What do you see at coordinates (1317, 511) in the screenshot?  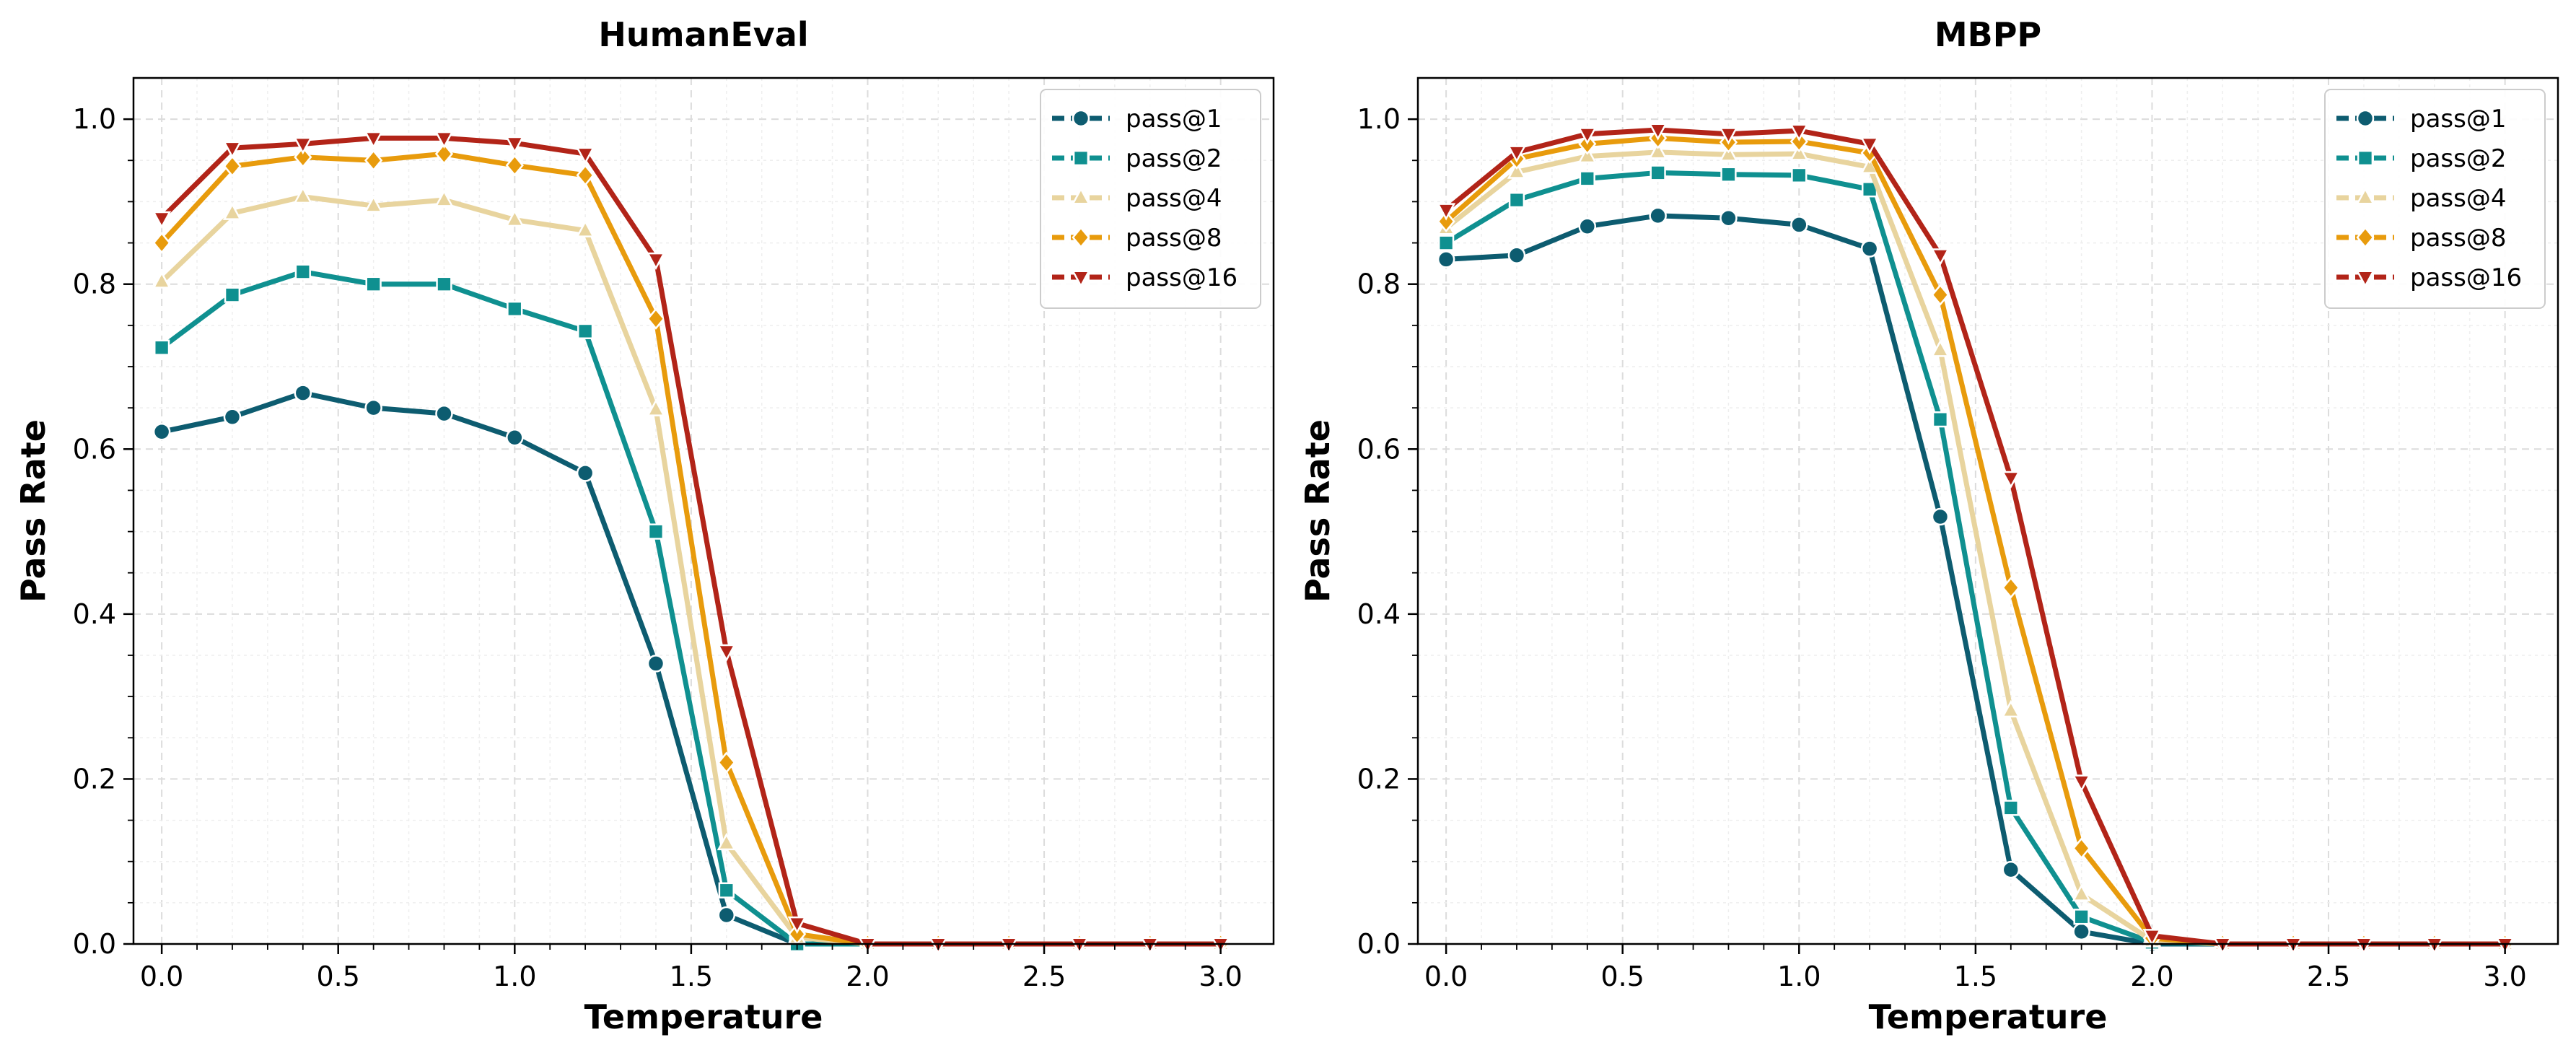 I see `y-axis-label: Pass Rate` at bounding box center [1317, 511].